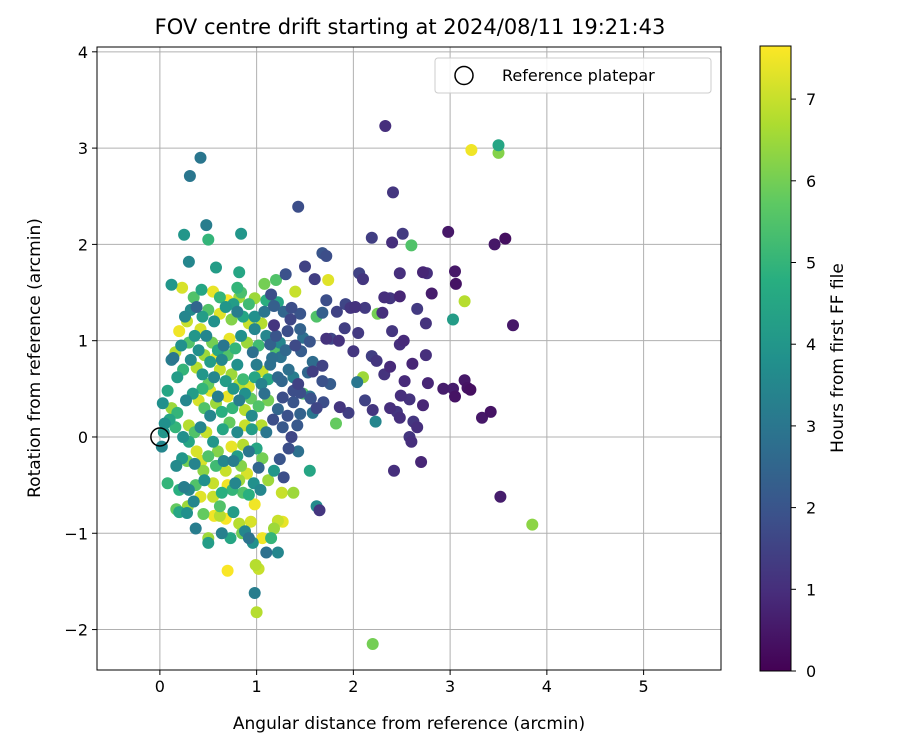  I want to click on x-tick-label: 5, so click(644, 686).